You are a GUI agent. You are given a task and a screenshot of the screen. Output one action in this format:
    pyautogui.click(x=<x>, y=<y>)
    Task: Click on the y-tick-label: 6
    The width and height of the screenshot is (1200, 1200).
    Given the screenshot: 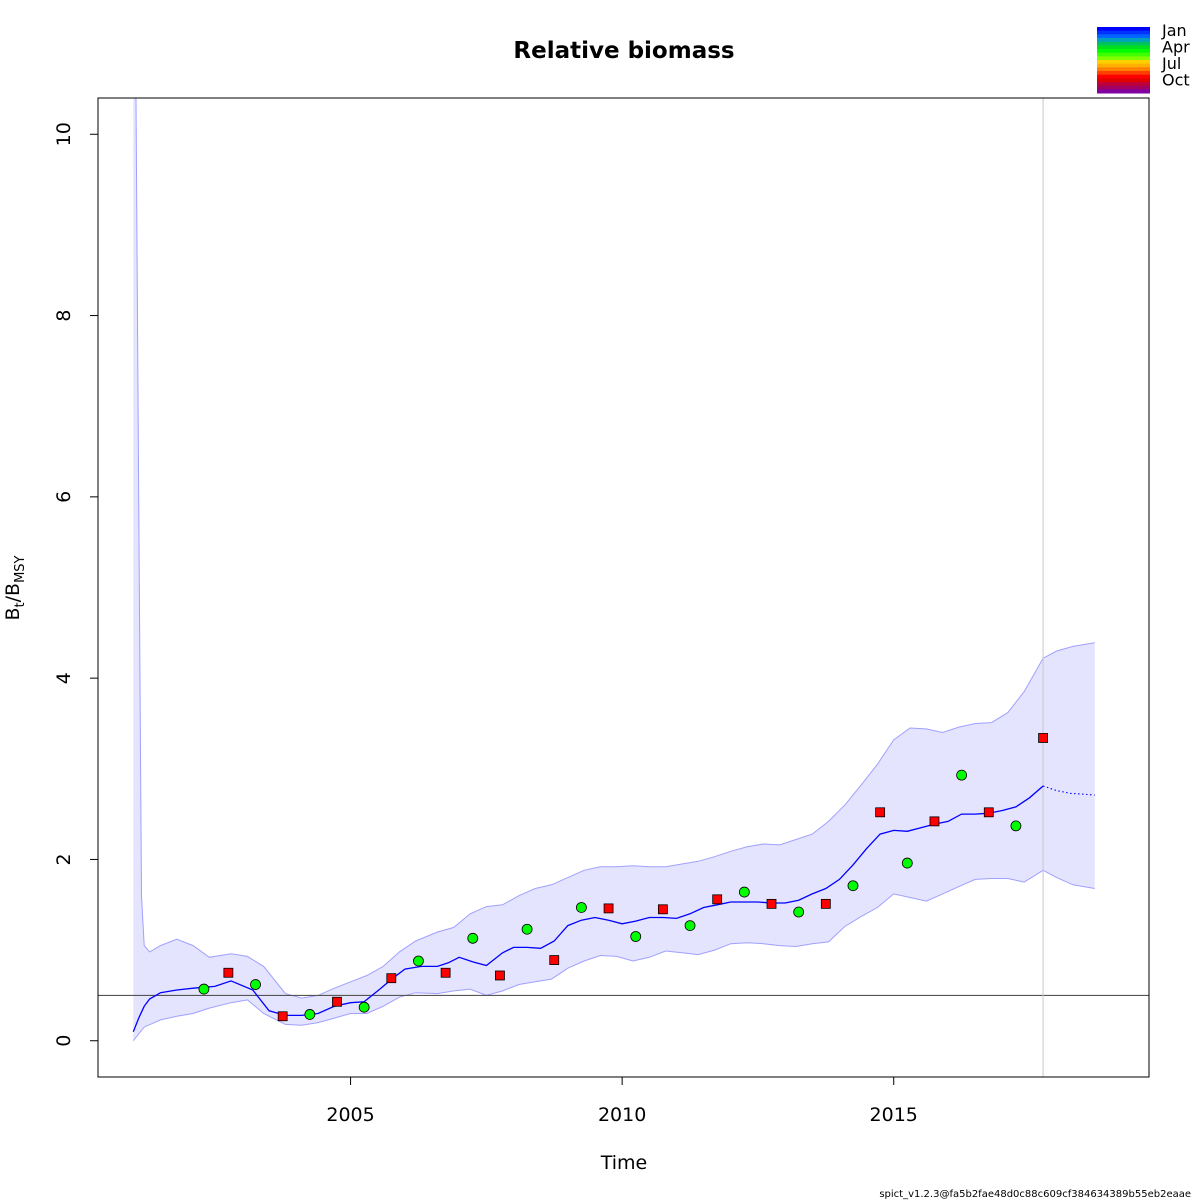 What is the action you would take?
    pyautogui.click(x=64, y=497)
    